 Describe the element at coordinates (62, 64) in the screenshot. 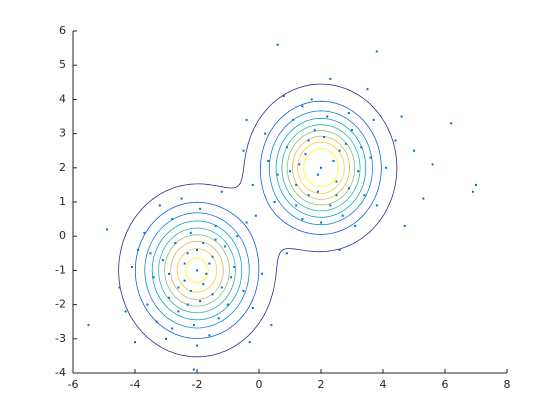

I see `y-tick-label: 5` at that location.